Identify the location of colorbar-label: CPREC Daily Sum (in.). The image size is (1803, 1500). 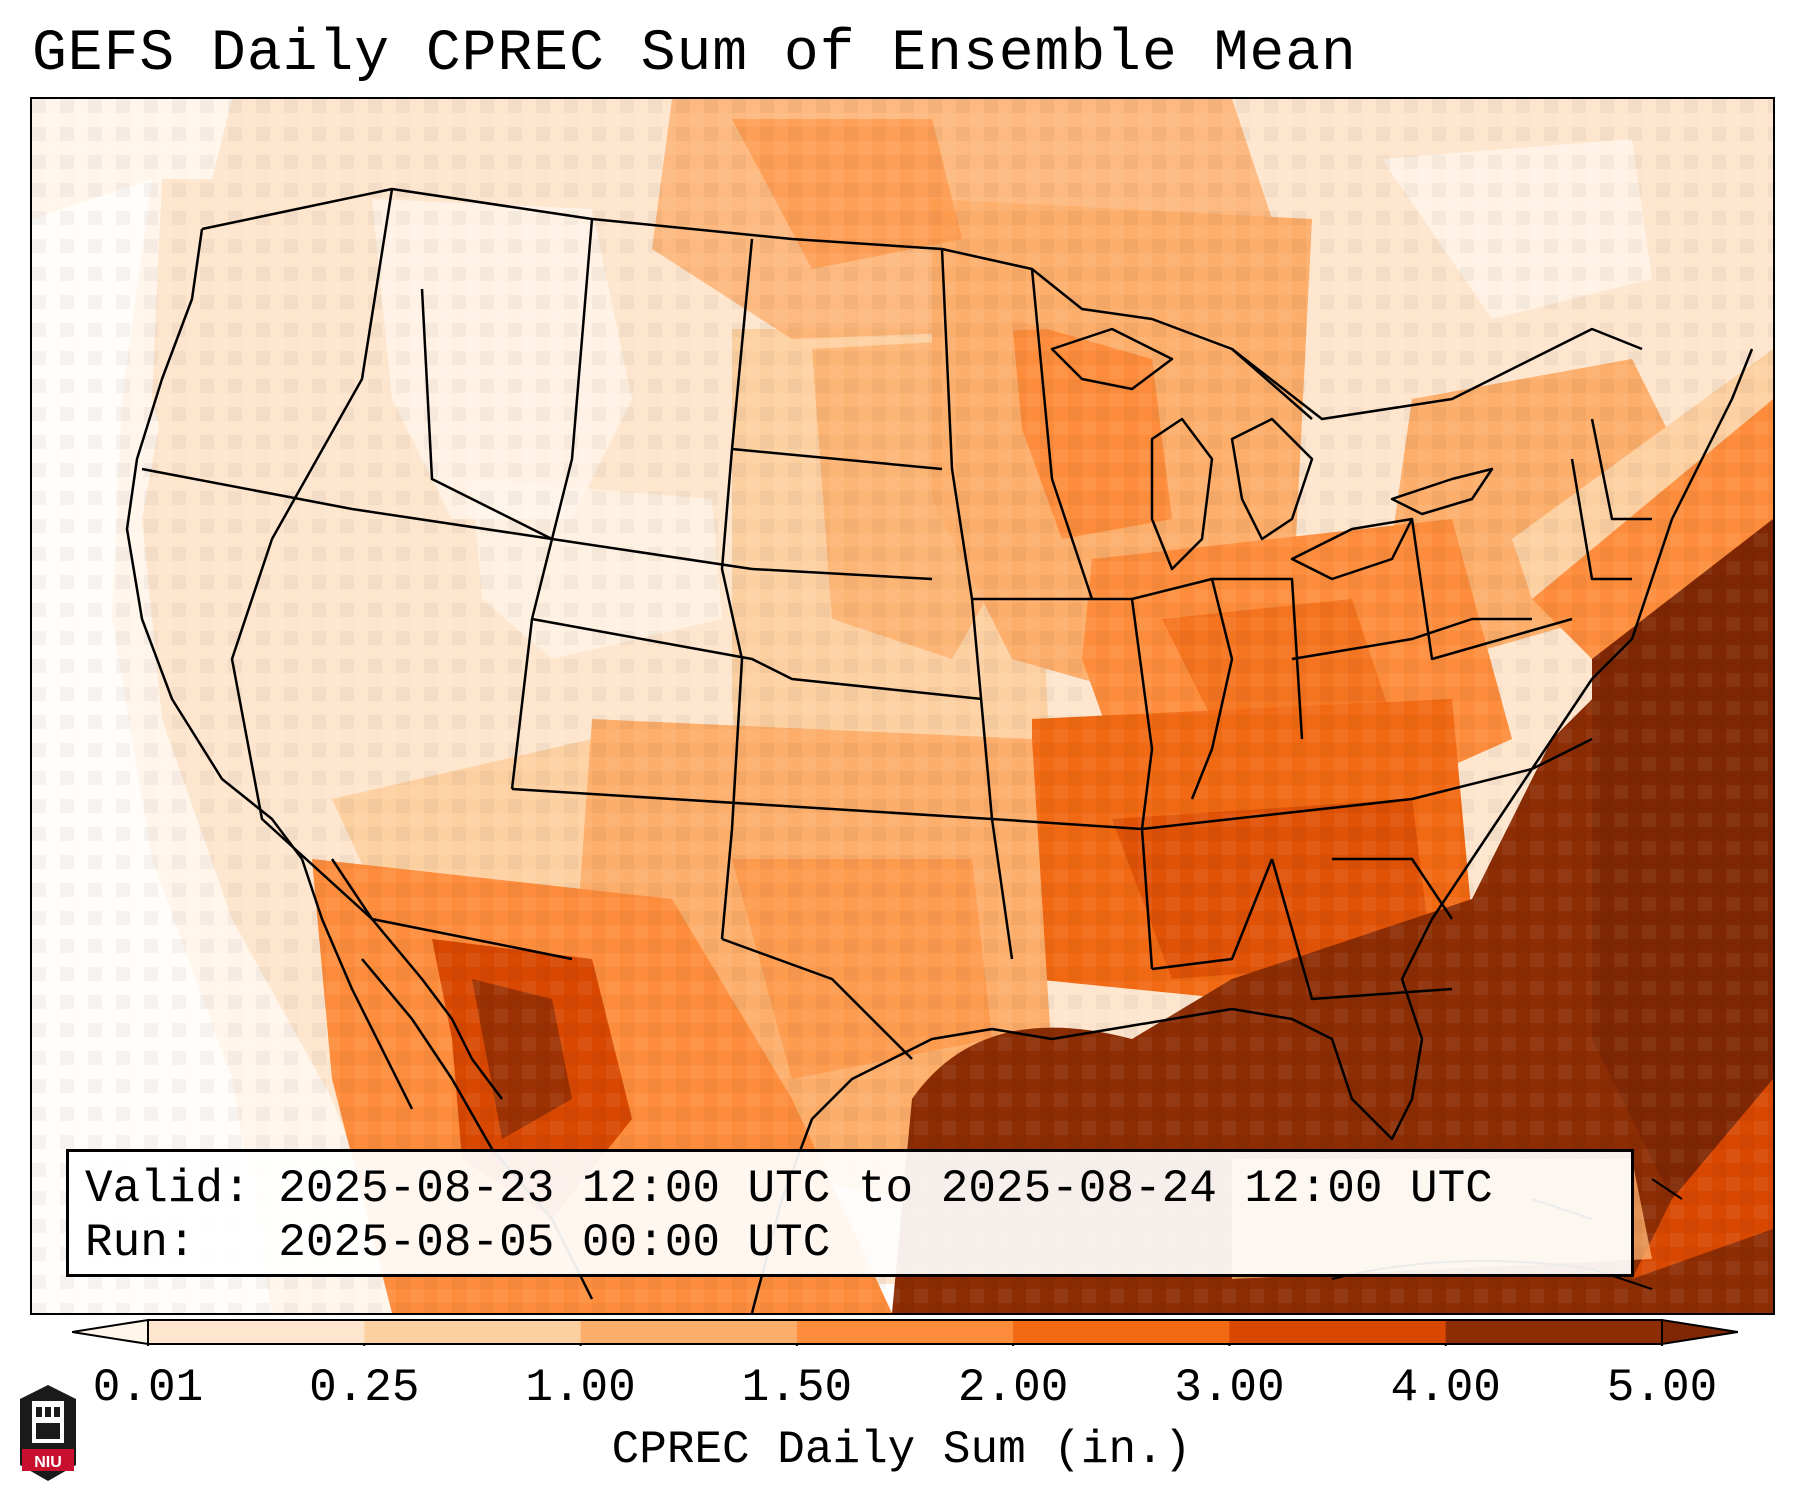
(901, 1450).